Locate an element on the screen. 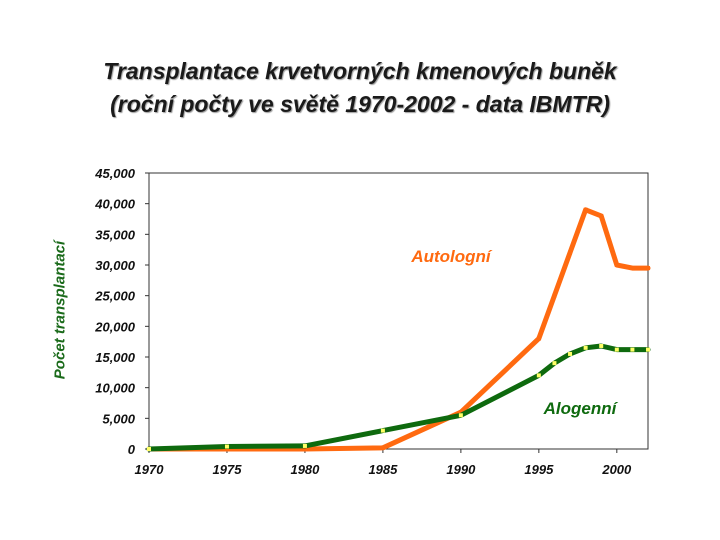 Image resolution: width=720 pixels, height=540 pixels. y-tick-label: 20,000 is located at coordinates (115, 326).